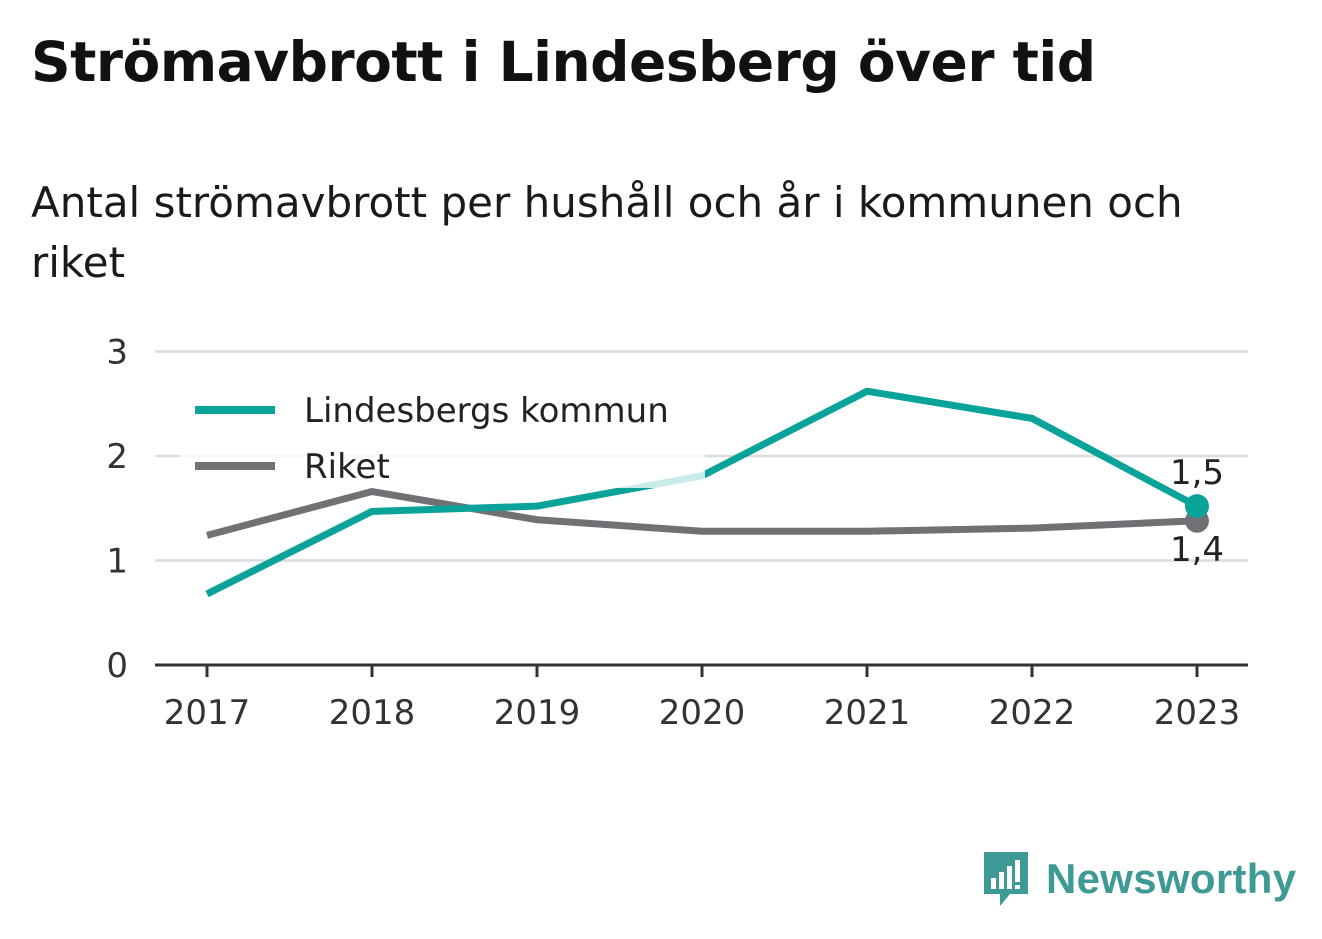  What do you see at coordinates (867, 713) in the screenshot?
I see `x-tick-label: 2021` at bounding box center [867, 713].